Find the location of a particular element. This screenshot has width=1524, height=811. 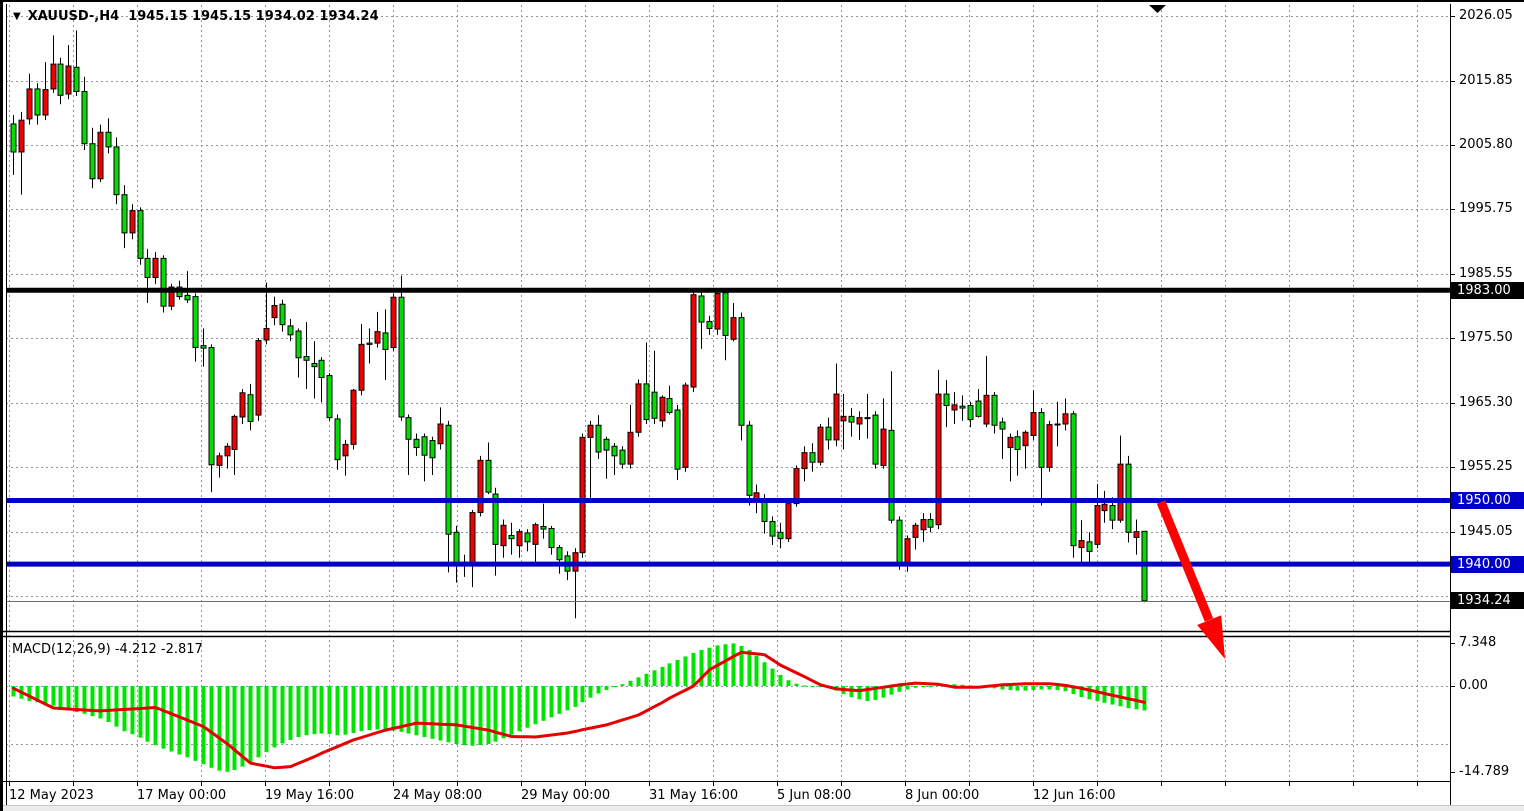

symbol-dropdown-icon: ▼ is located at coordinates (17, 16).